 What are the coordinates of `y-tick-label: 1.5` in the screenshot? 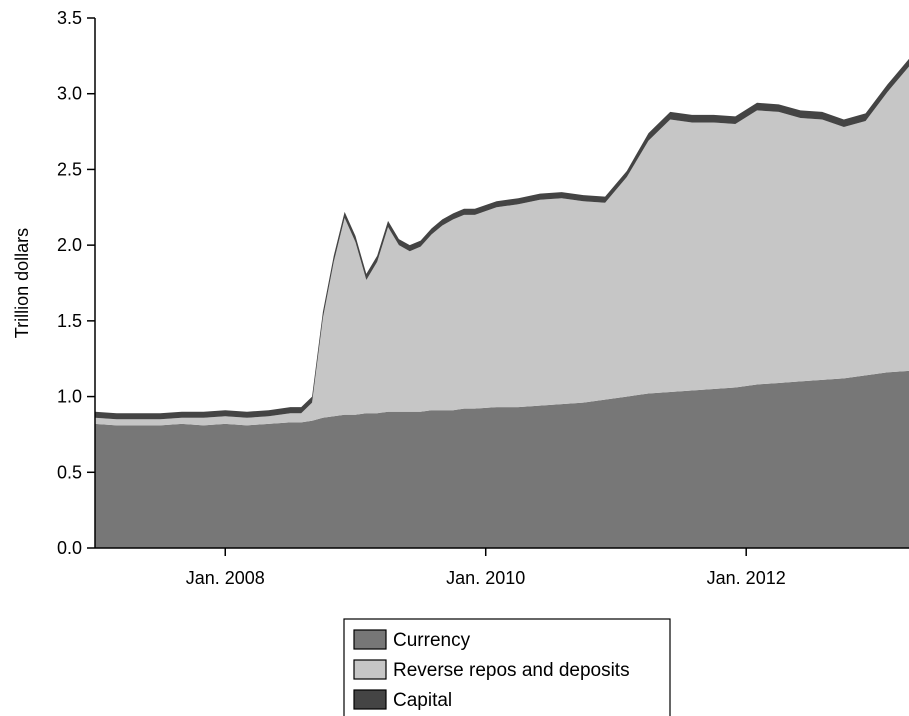 It's located at (69, 321).